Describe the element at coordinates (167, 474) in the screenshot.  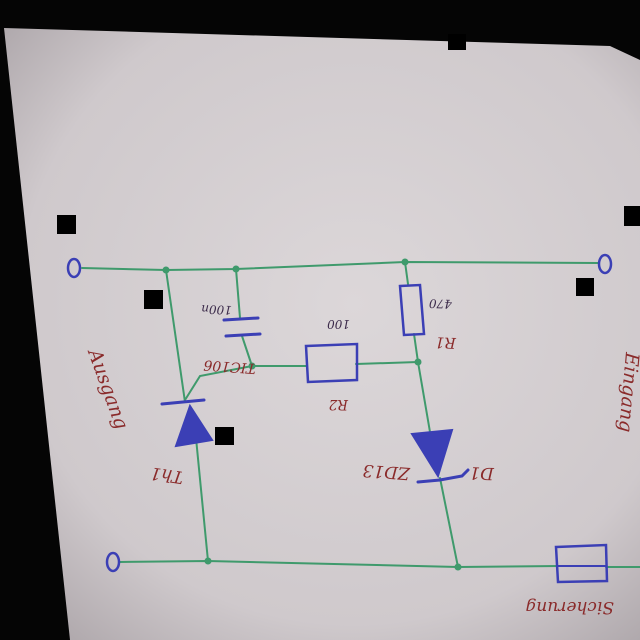
I see `label-thyristor-name: Th1` at that location.